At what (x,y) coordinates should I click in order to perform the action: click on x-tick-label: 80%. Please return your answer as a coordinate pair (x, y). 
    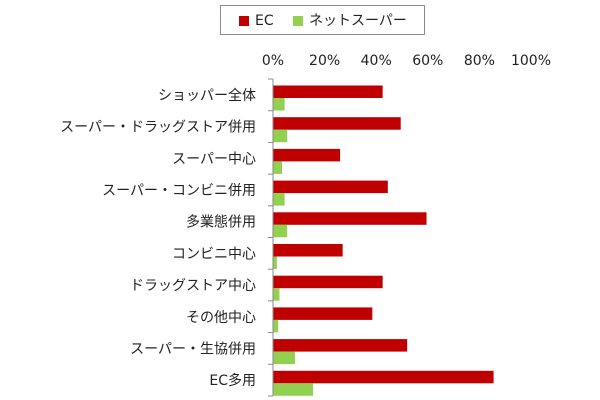
    Looking at the image, I should click on (479, 61).